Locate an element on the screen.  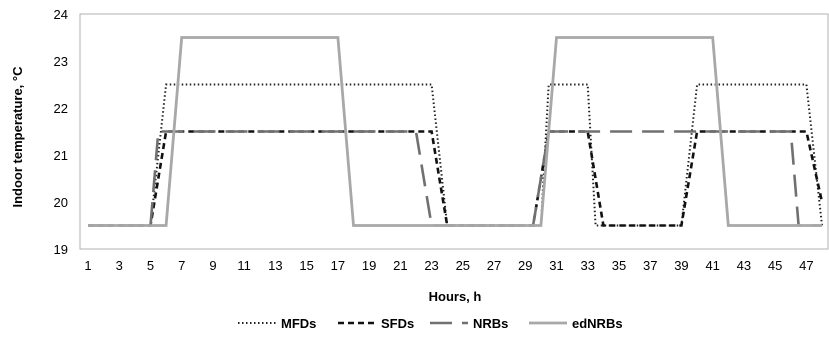
x-tick-label: 37 is located at coordinates (650, 265).